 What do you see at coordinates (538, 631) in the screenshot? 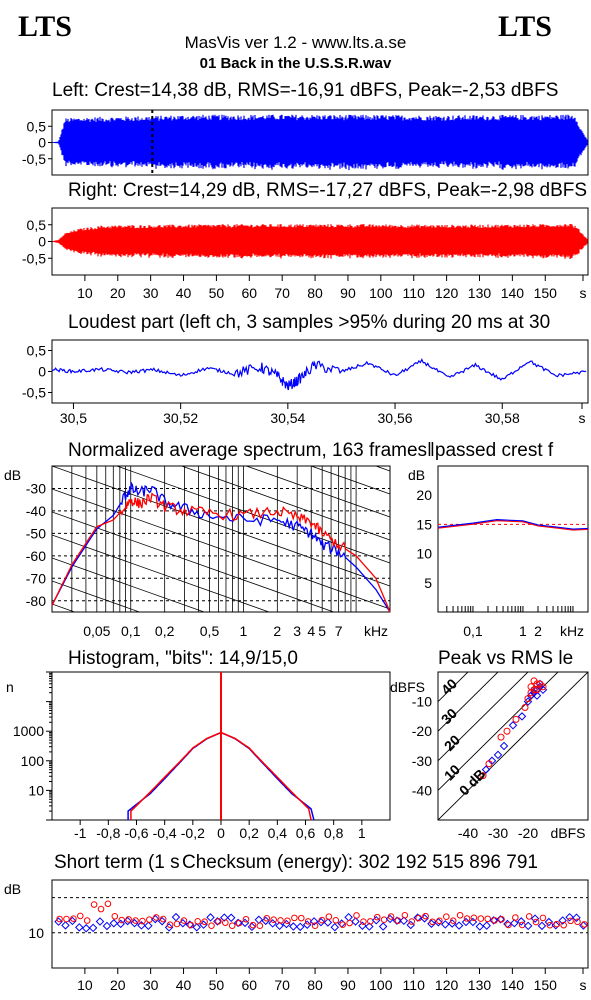
I see `crest-xtick-label: 2` at bounding box center [538, 631].